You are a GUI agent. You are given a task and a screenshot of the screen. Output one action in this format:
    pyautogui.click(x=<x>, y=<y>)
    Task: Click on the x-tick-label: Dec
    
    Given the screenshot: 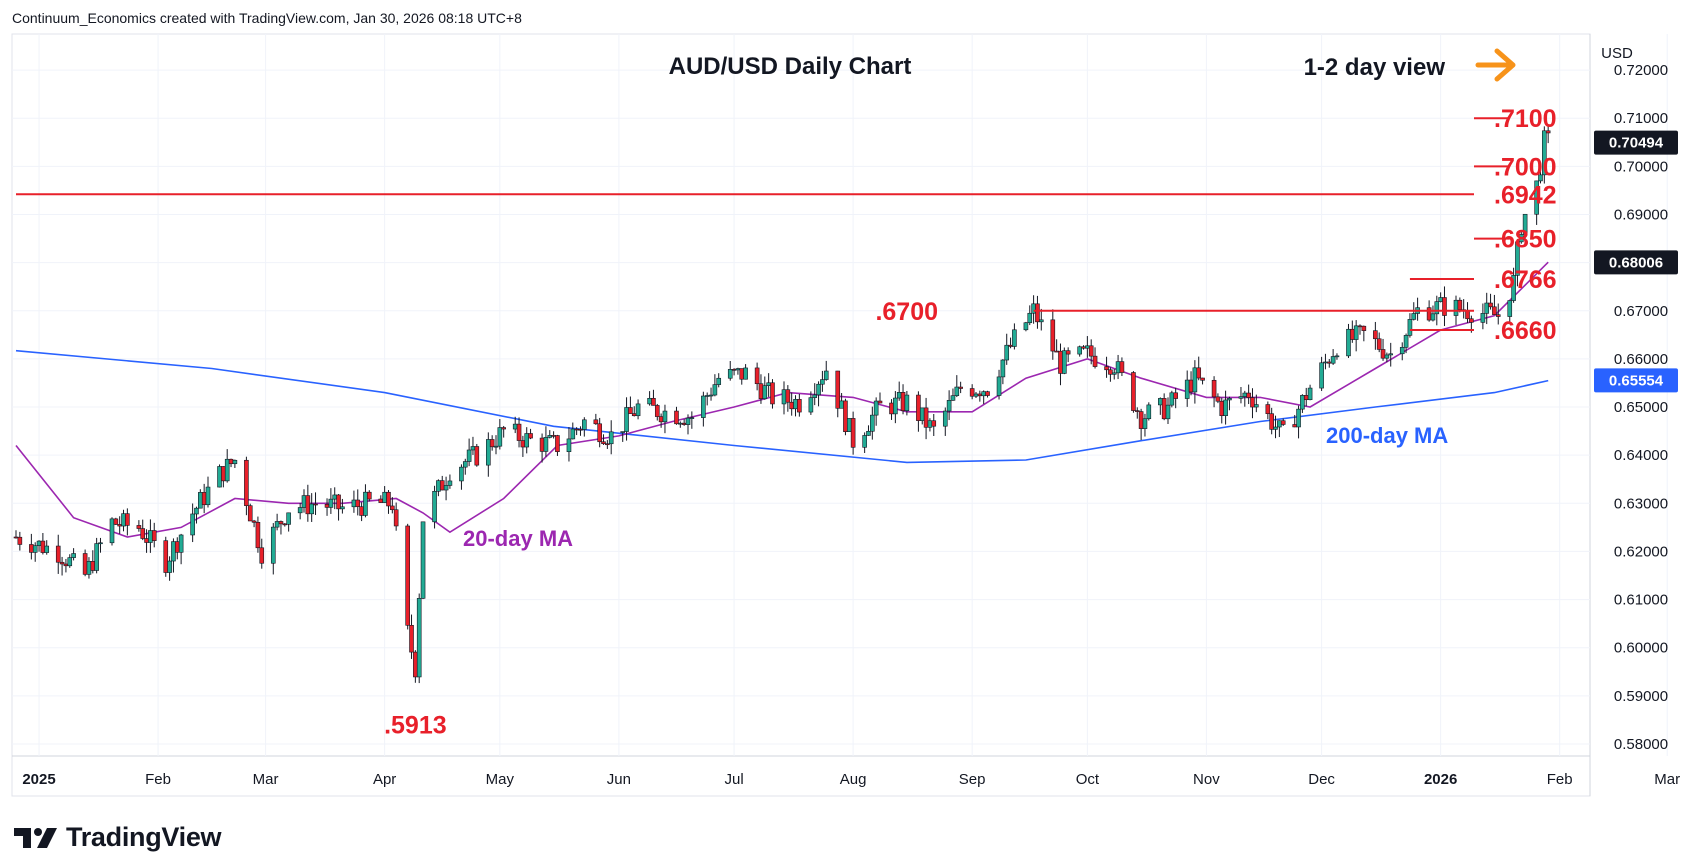 What is the action you would take?
    pyautogui.click(x=1321, y=779)
    